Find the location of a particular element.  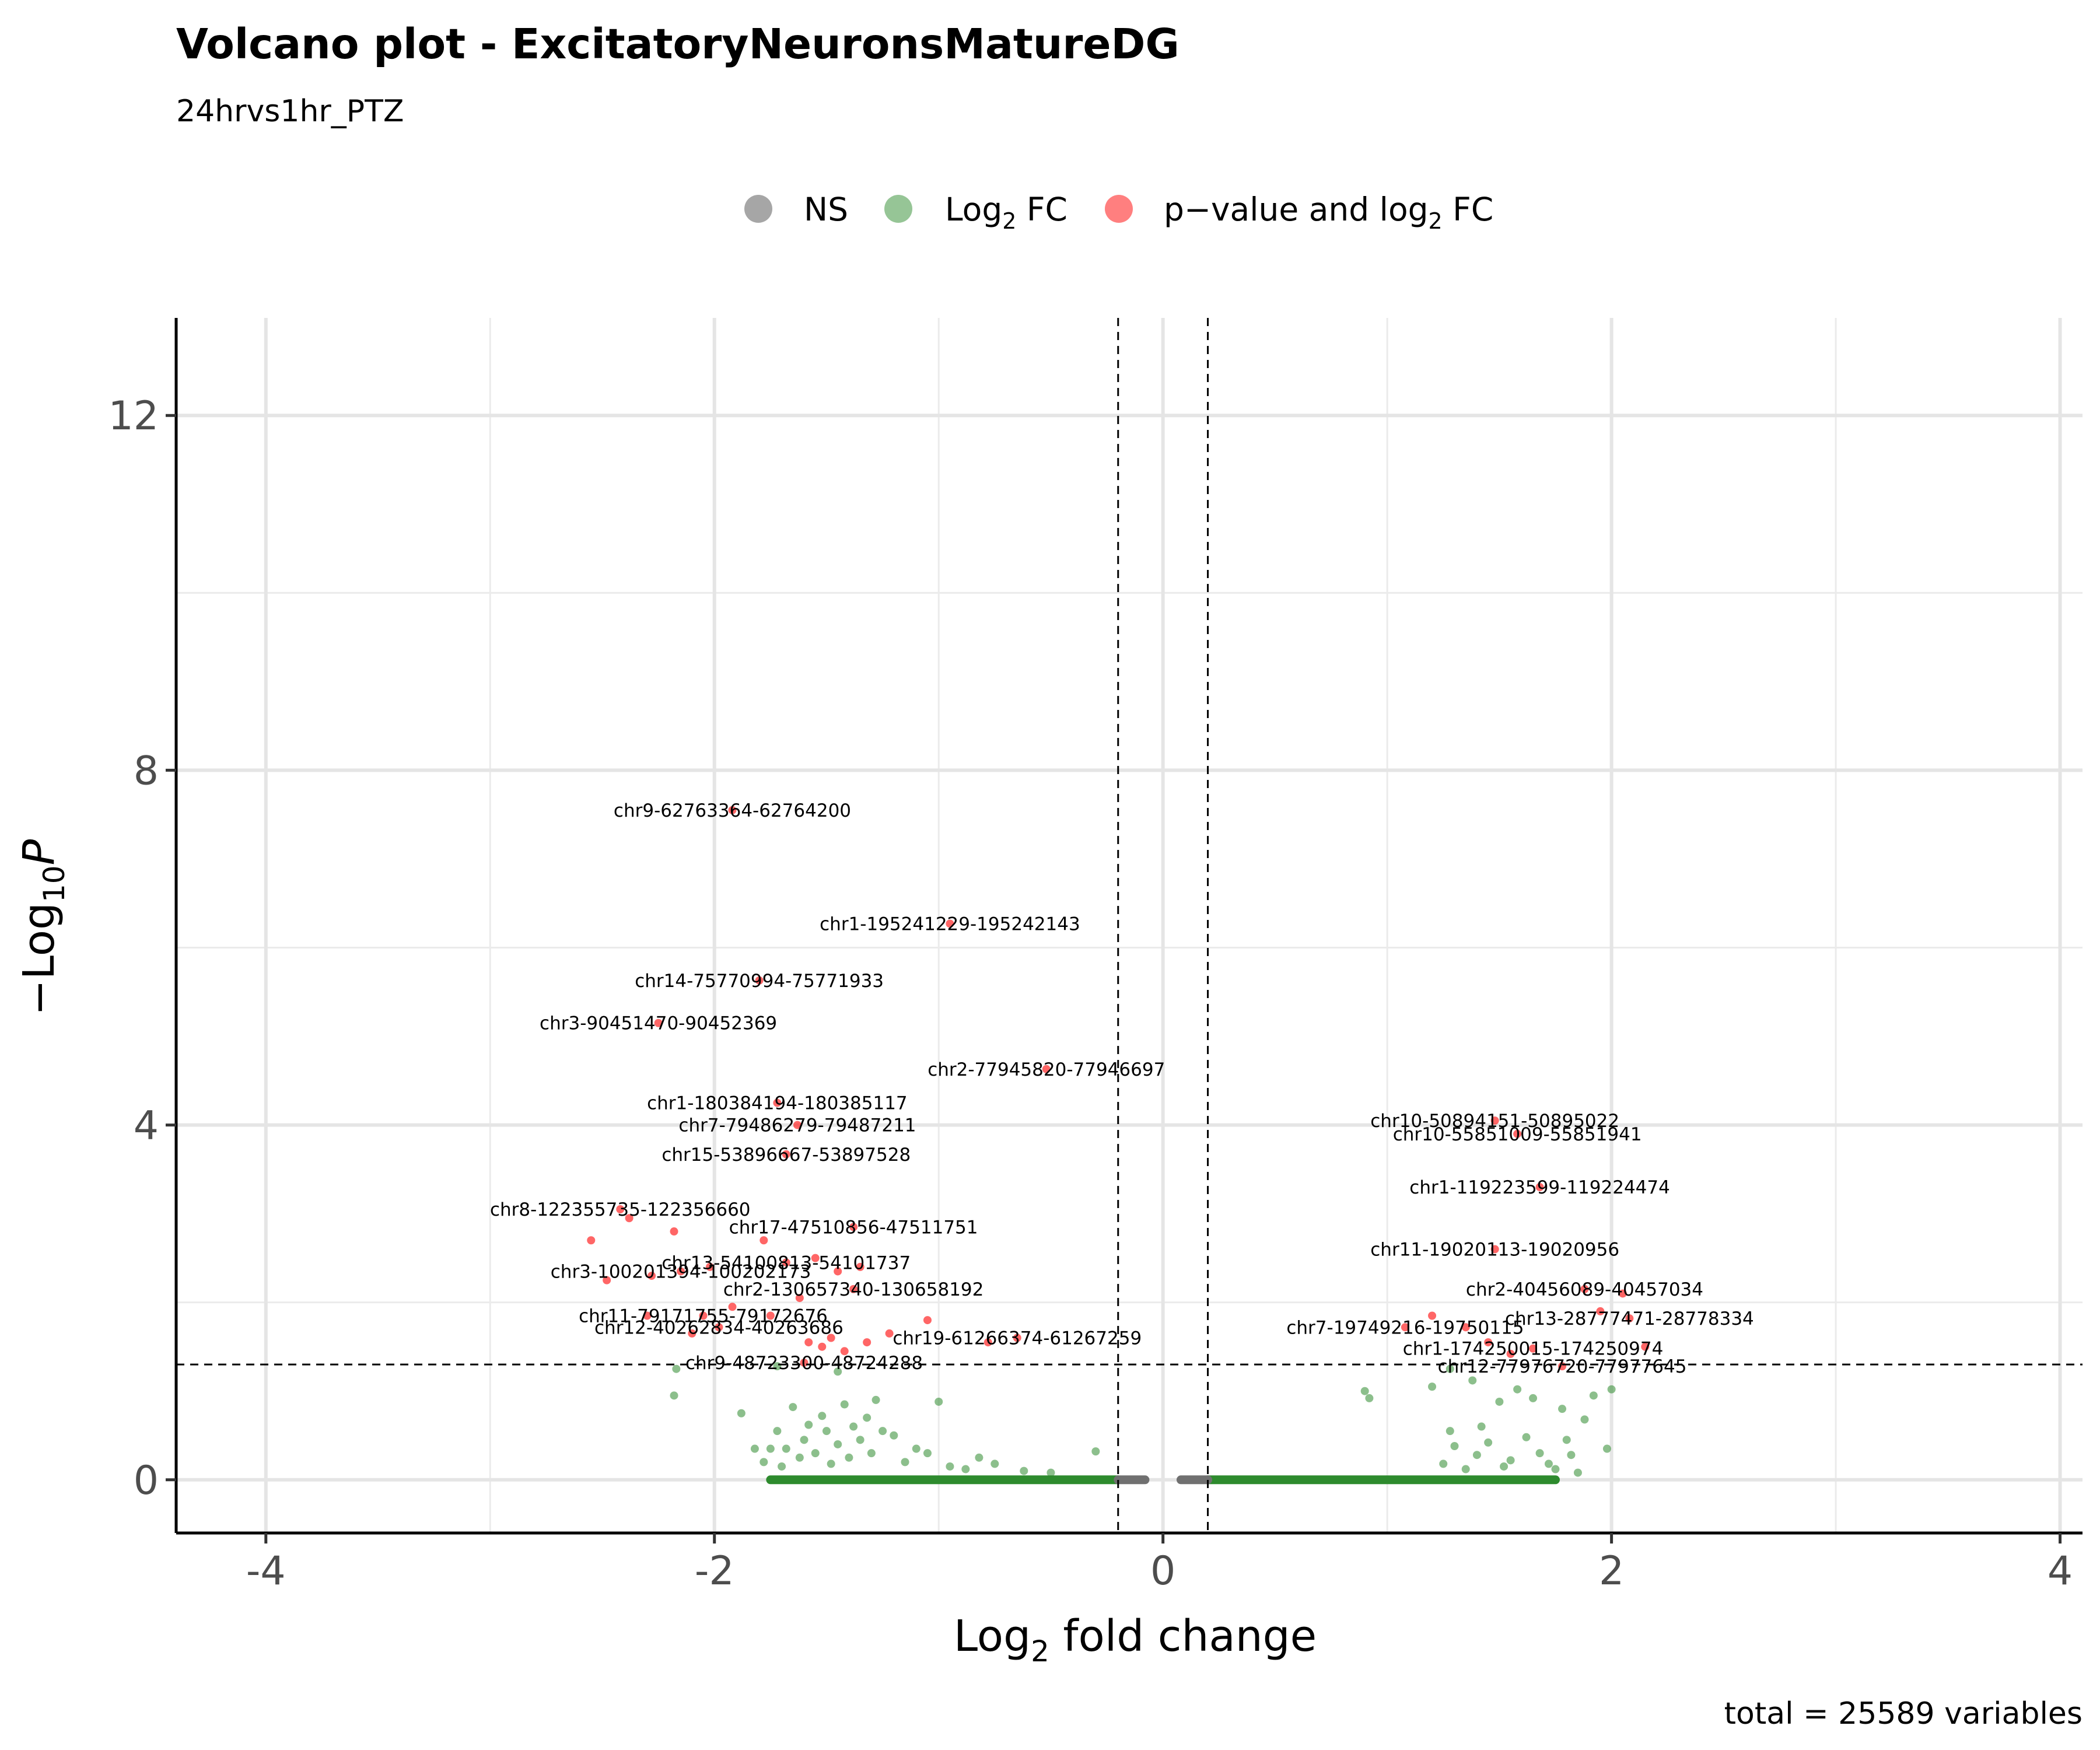

point-label: chr11-19020113-19020956 is located at coordinates (1494, 1249).